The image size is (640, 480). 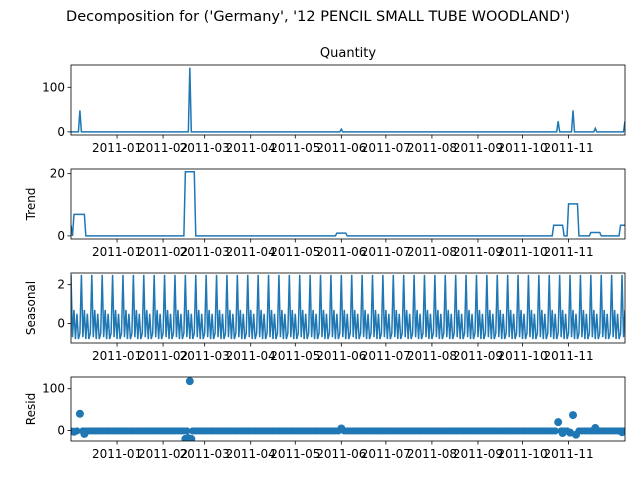 I want to click on resid-xtick-label: 2011-04, so click(x=251, y=454).